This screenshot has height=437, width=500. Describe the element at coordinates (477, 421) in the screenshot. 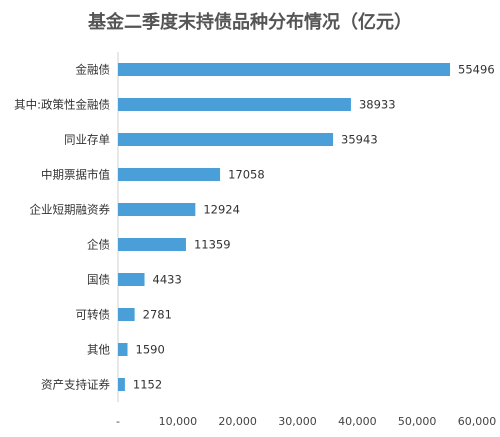

I see `x-tick-label: 60,000` at that location.